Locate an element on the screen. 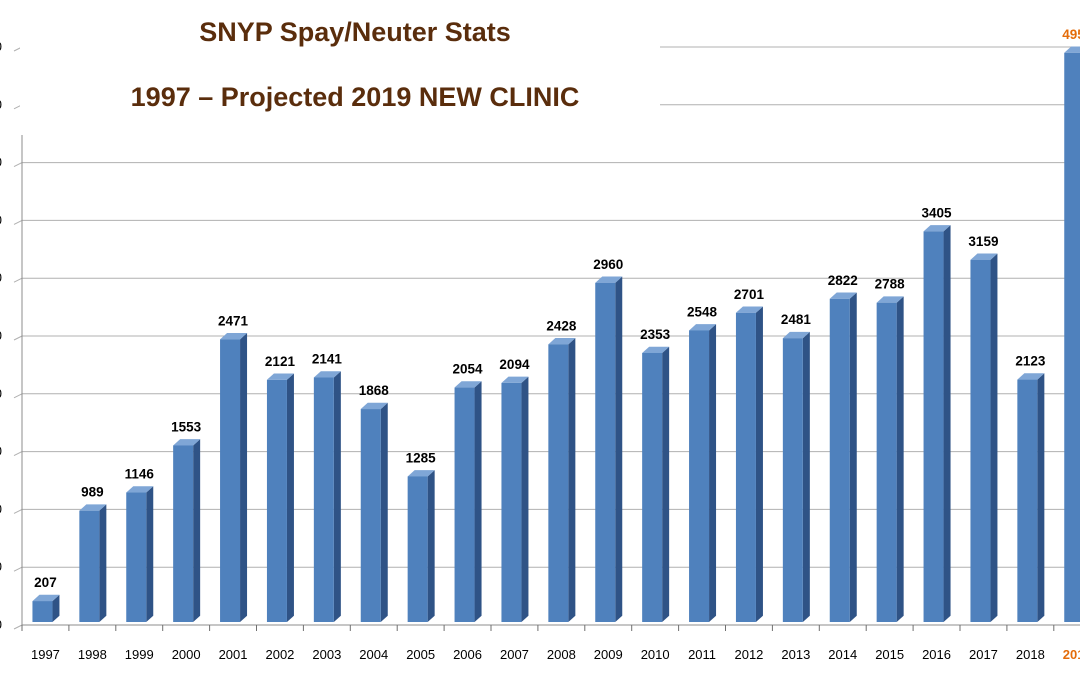 This screenshot has width=1080, height=675. x-tick-label-2010: 2010 is located at coordinates (655, 654).